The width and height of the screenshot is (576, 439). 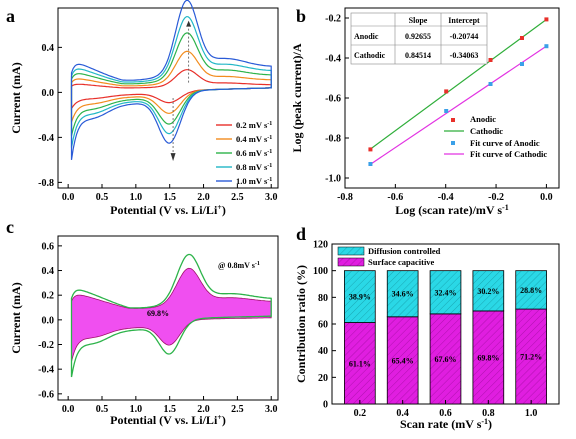 What do you see at coordinates (508, 154) in the screenshot?
I see `legend-fit-cathodic: Fit curve of Cathodic` at bounding box center [508, 154].